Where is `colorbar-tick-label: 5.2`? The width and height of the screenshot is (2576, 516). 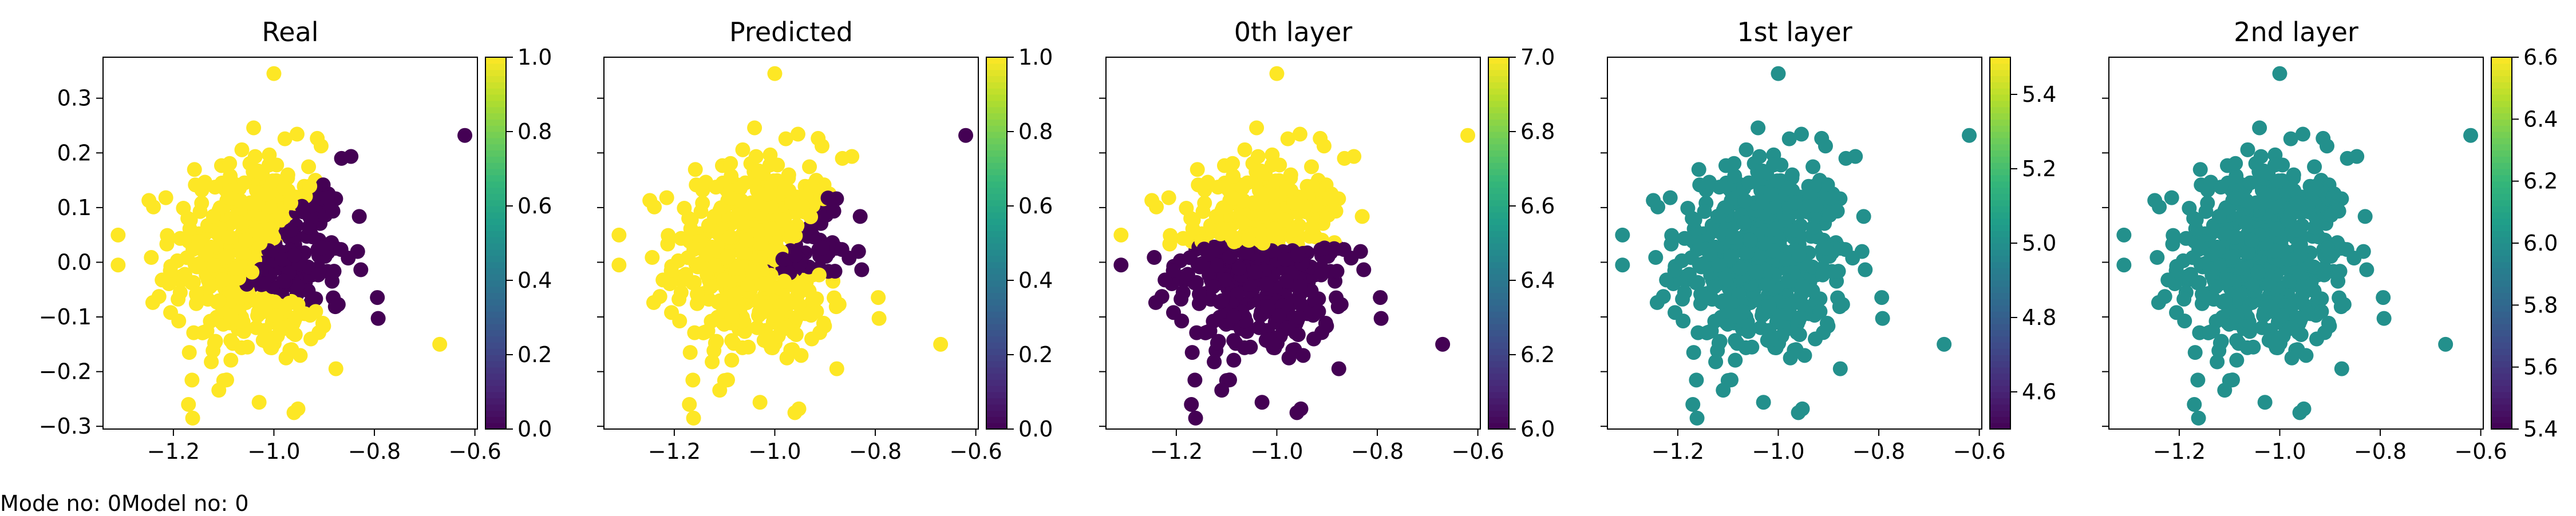 colorbar-tick-label: 5.2 is located at coordinates (2039, 168).